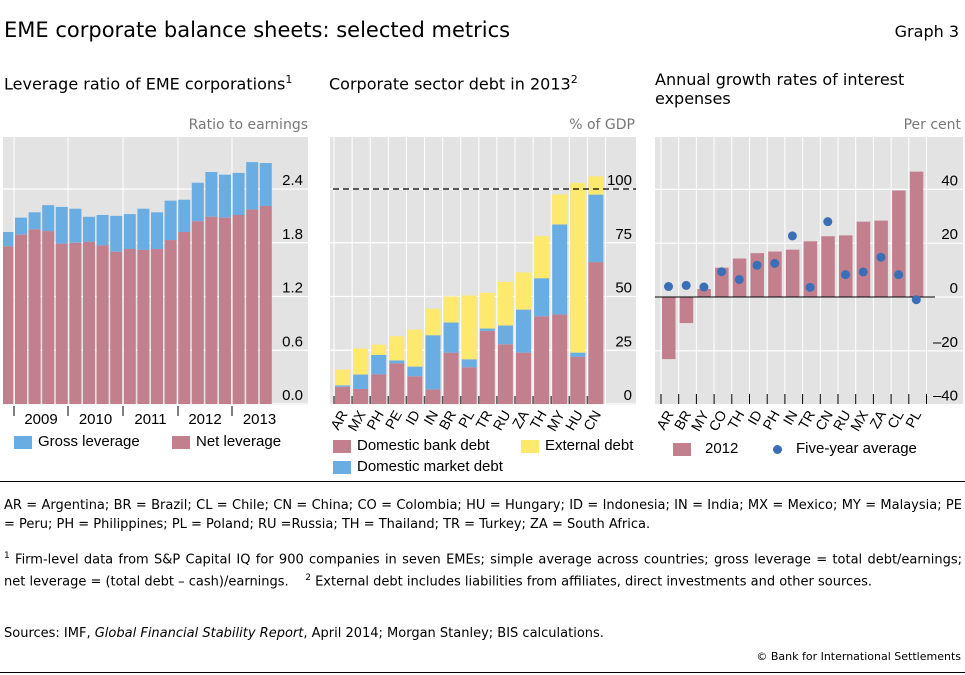 This screenshot has height=675, width=965. I want to click on panel3-country-label: IN, so click(790, 418).